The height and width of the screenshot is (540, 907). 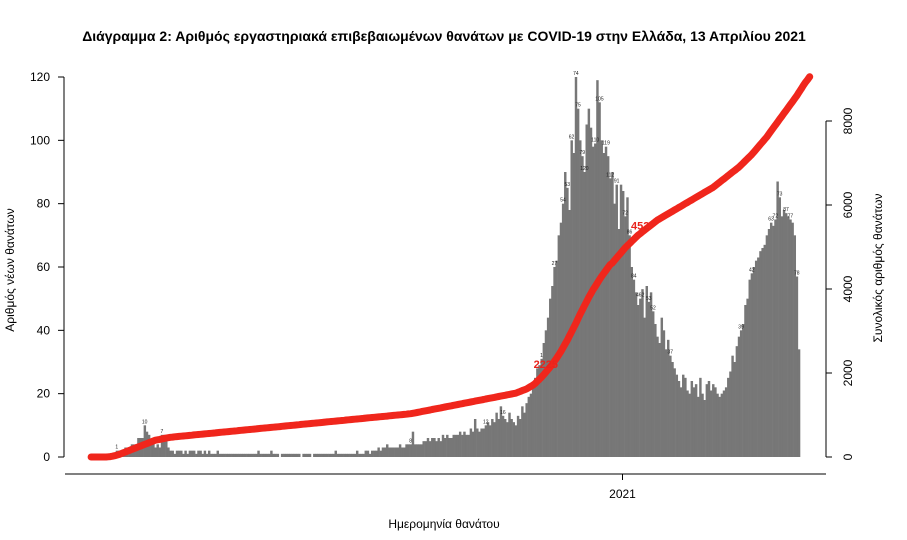 What do you see at coordinates (595, 141) in the screenshot?
I see `bar-data-label: 110` at bounding box center [595, 141].